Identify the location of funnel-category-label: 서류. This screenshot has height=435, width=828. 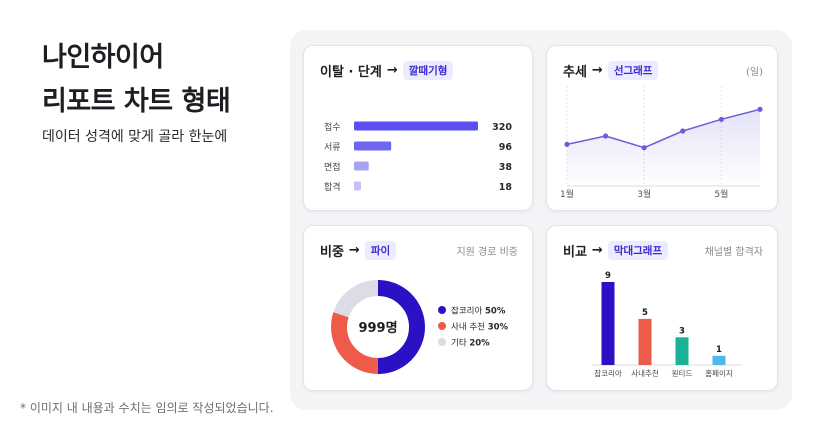
(332, 147).